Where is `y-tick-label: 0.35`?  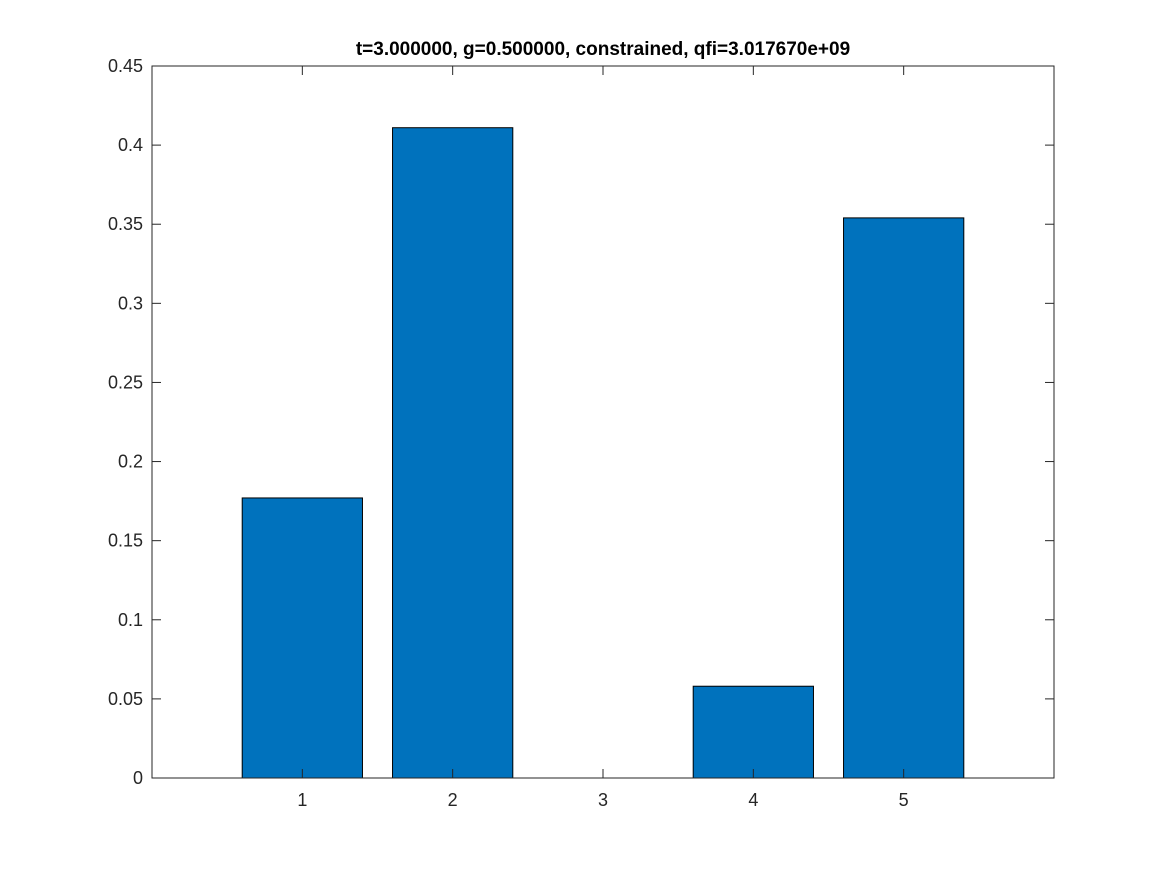
y-tick-label: 0.35 is located at coordinates (125, 224).